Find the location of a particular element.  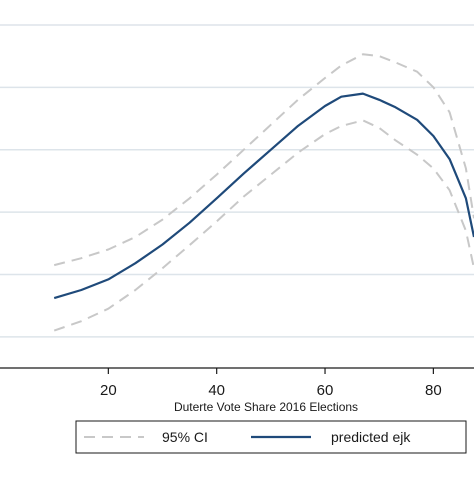

x-tick-label-2: 60 is located at coordinates (325, 390).